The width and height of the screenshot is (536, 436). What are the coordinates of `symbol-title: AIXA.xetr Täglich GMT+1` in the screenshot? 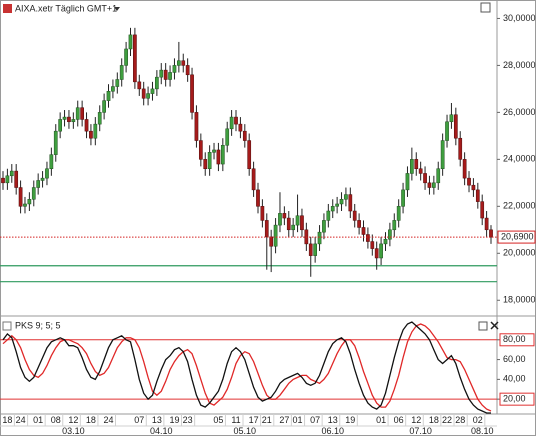 It's located at (66, 8).